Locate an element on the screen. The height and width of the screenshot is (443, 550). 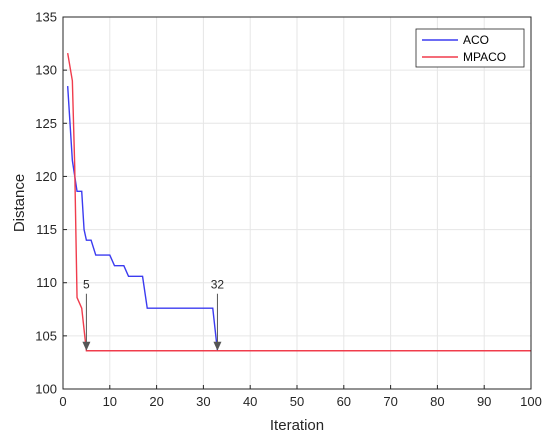
legend: ACO MPACO is located at coordinates (470, 48).